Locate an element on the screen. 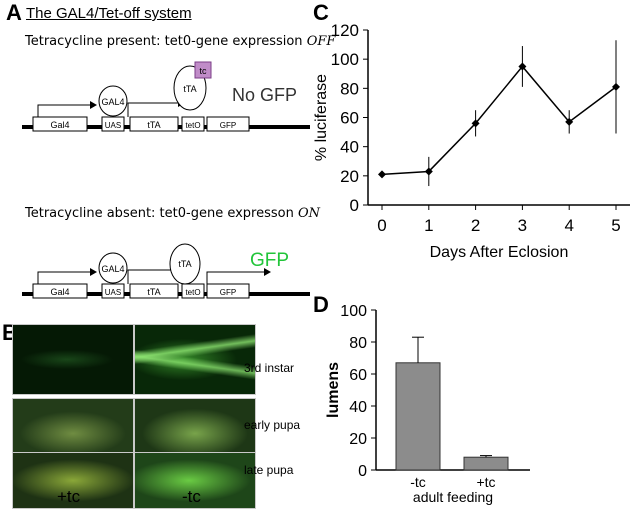 Image resolution: width=640 pixels, height=509 pixels. x-tick-label: 5 is located at coordinates (615, 225).